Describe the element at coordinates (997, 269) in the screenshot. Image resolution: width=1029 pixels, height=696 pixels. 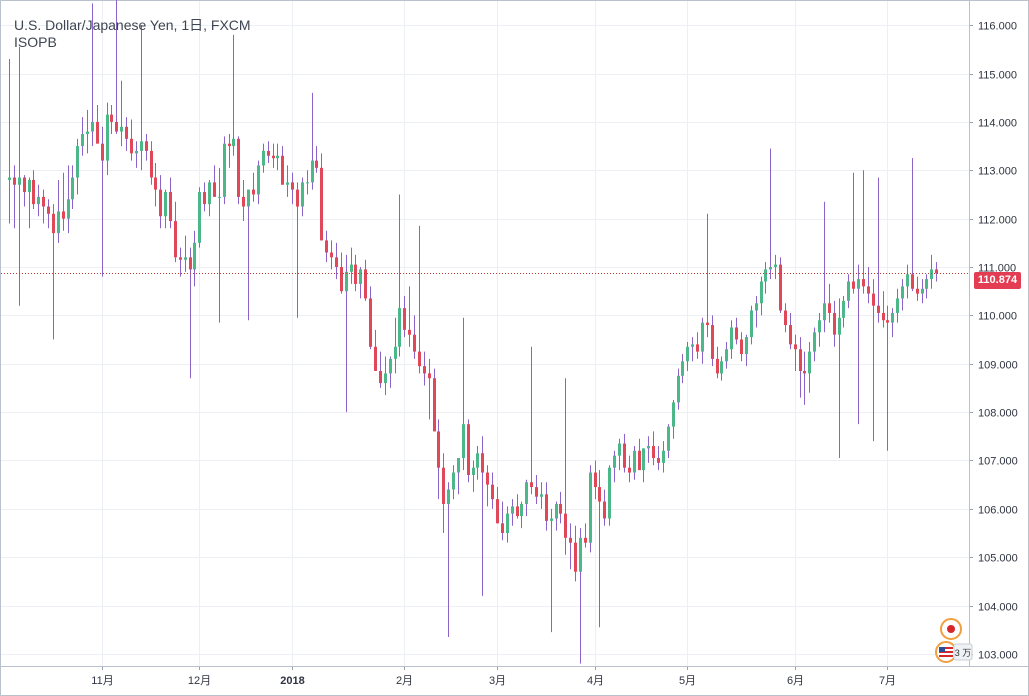
I see `y-tick-label: 111.000` at that location.